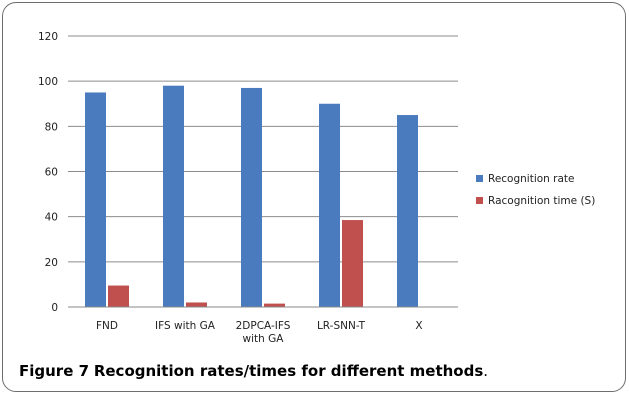 The width and height of the screenshot is (629, 395). What do you see at coordinates (263, 326) in the screenshot?
I see `x-tick-label: 2DPCA-IFS` at bounding box center [263, 326].